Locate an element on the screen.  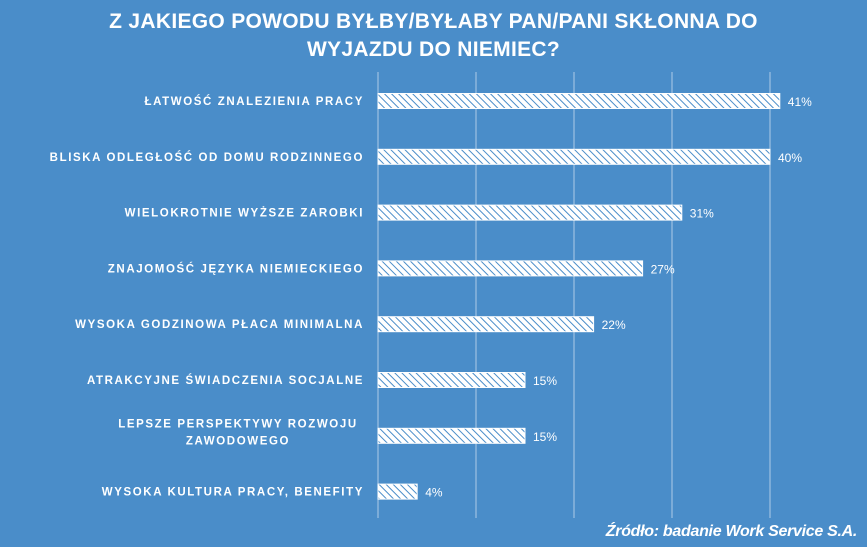
category-label-6-line-1: ZAWODOWEGO is located at coordinates (238, 441).